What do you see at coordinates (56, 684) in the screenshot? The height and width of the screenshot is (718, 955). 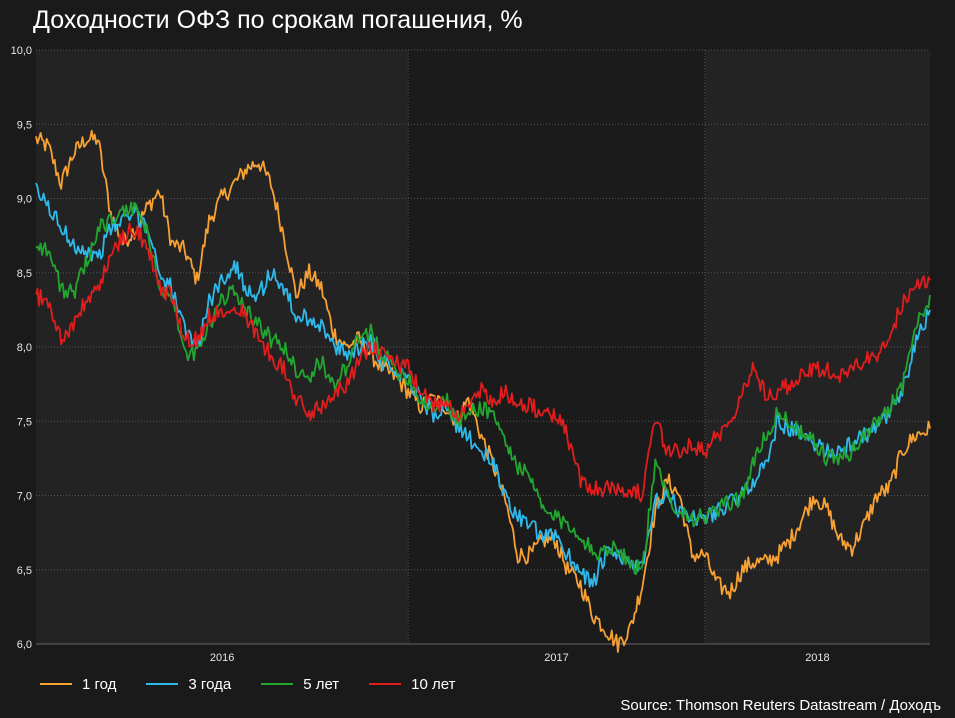 I see `legend-swatch-1y` at bounding box center [56, 684].